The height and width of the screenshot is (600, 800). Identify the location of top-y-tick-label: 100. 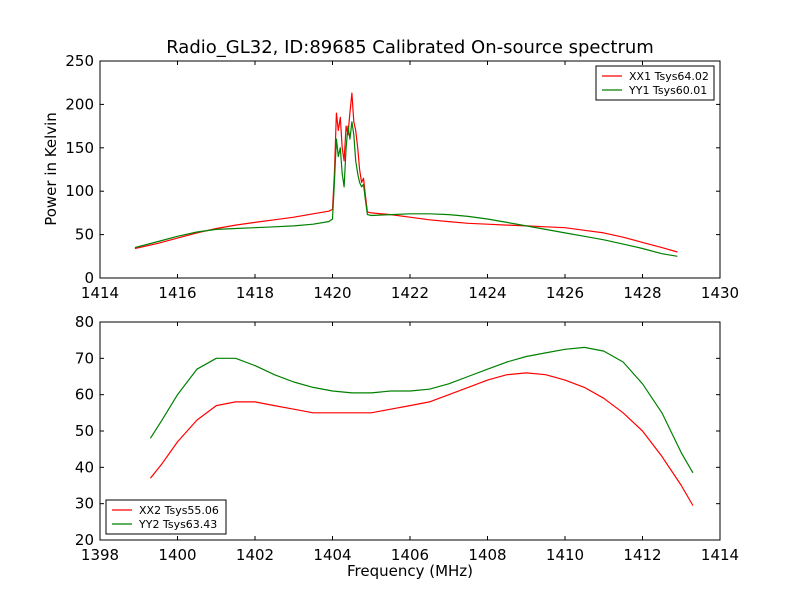
(79, 191).